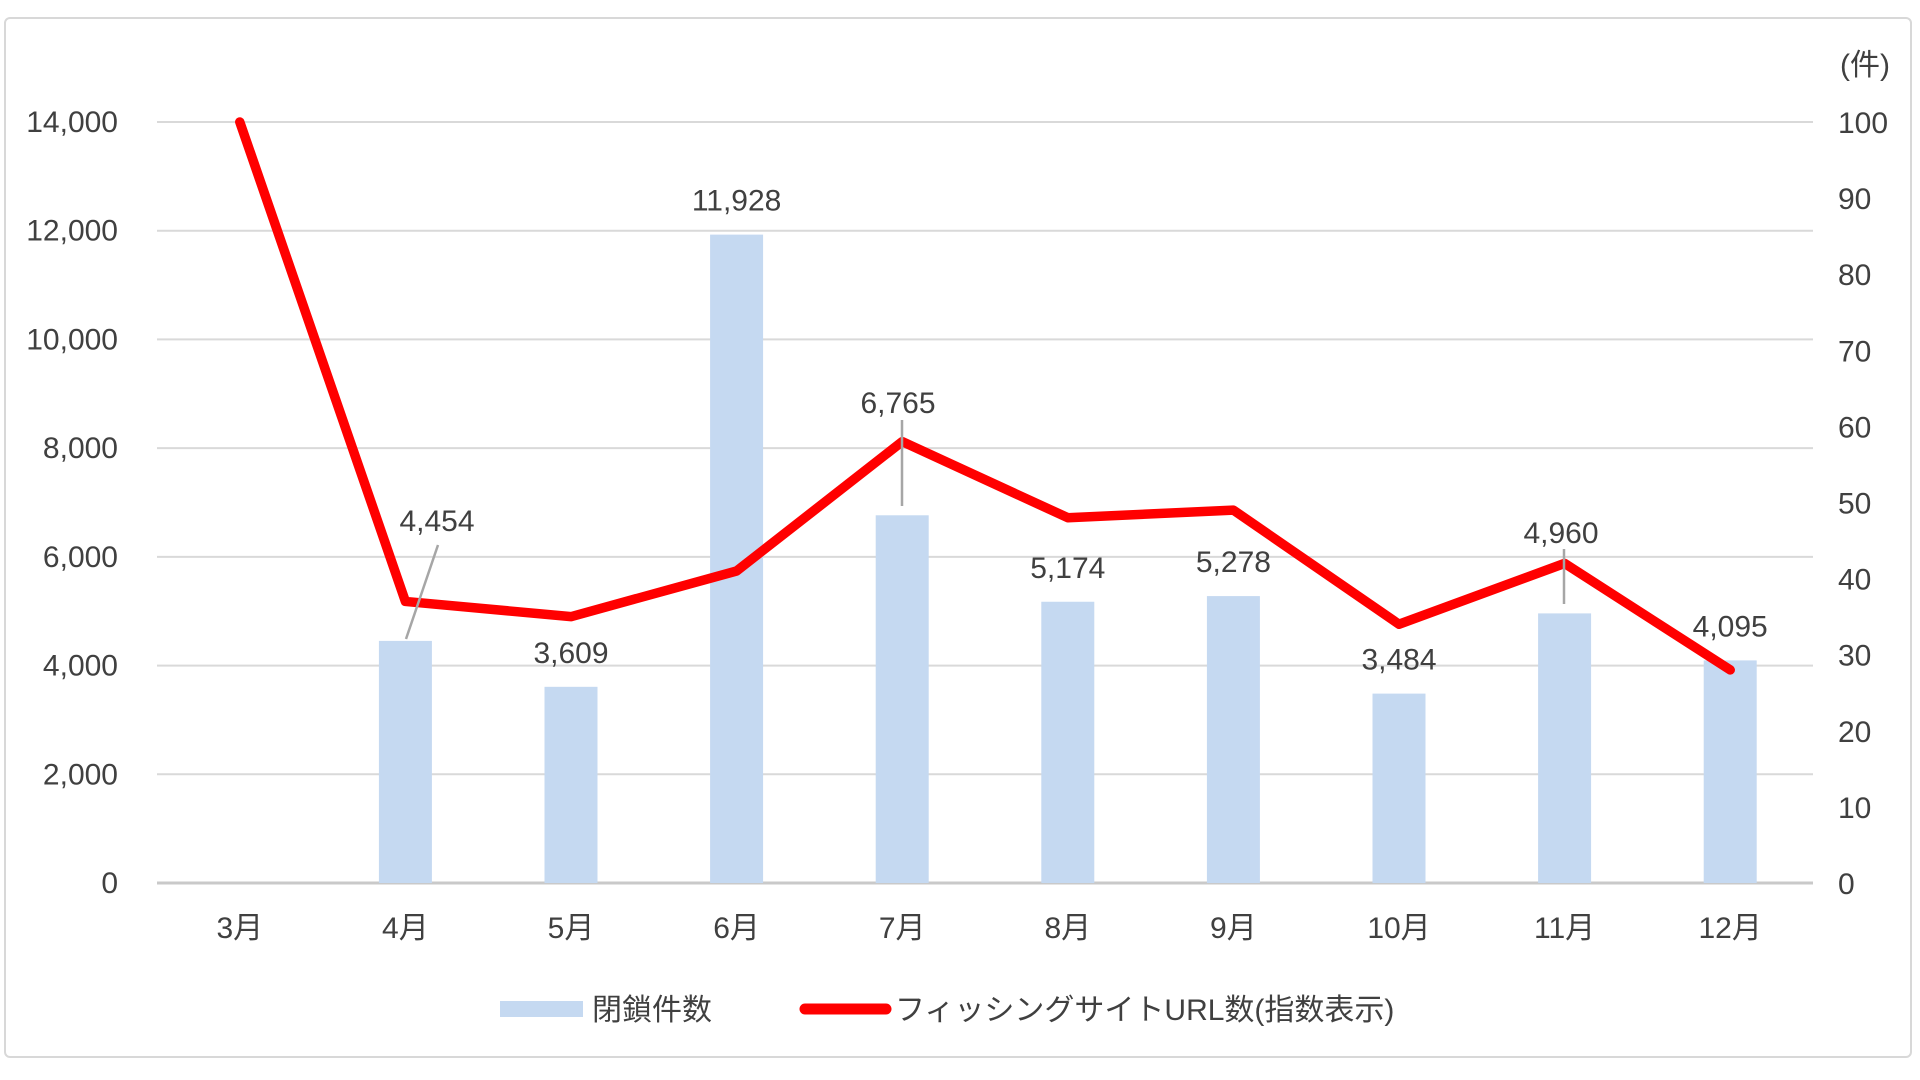 This screenshot has height=1080, width=1920. Describe the element at coordinates (1565, 748) in the screenshot. I see `bar-11月` at that location.